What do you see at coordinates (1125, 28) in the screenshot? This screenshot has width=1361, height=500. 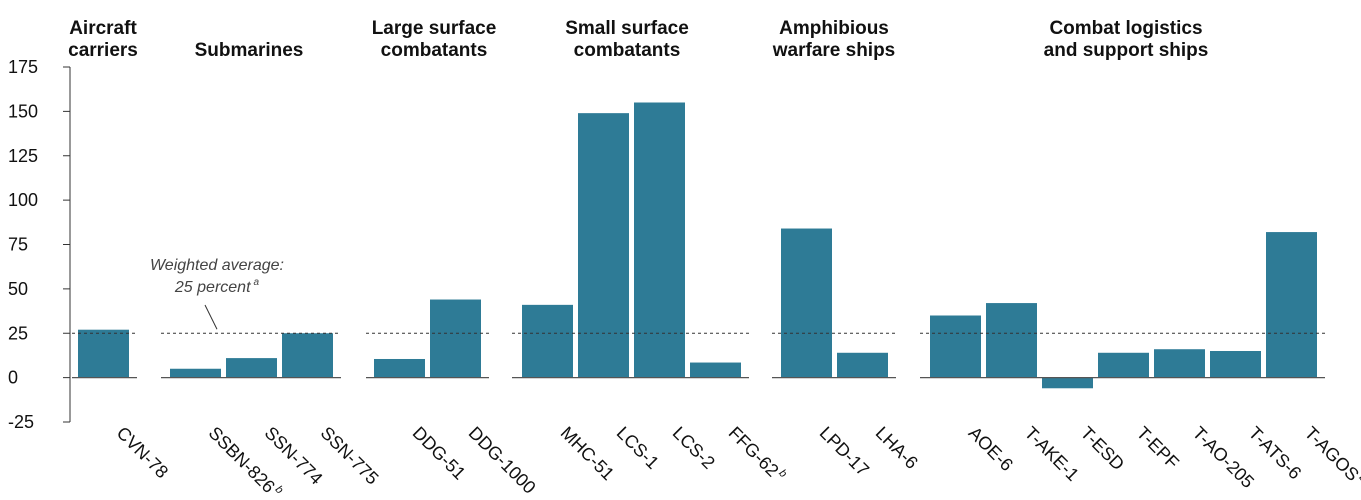 I see `group-title: Combat logistics` at bounding box center [1125, 28].